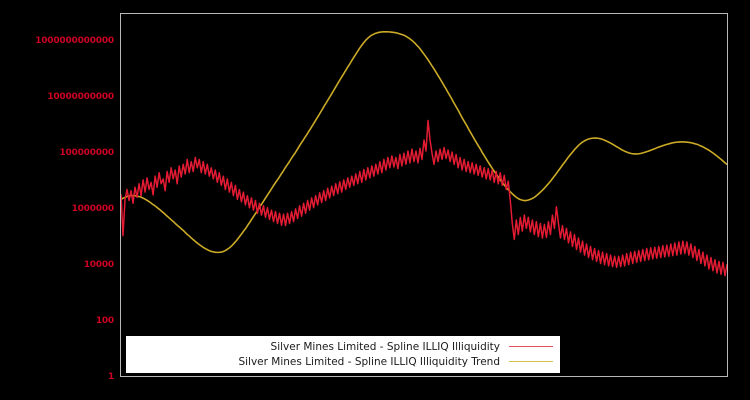  I want to click on legend-swatch-illiquidity, so click(531, 346).